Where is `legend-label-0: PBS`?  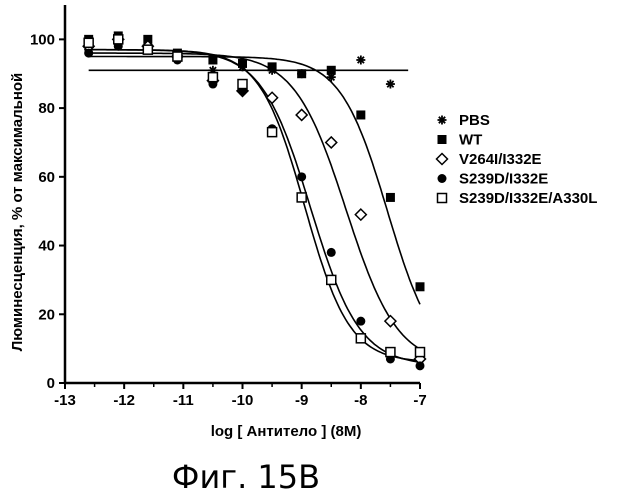
legend-label-0: PBS is located at coordinates (474, 120).